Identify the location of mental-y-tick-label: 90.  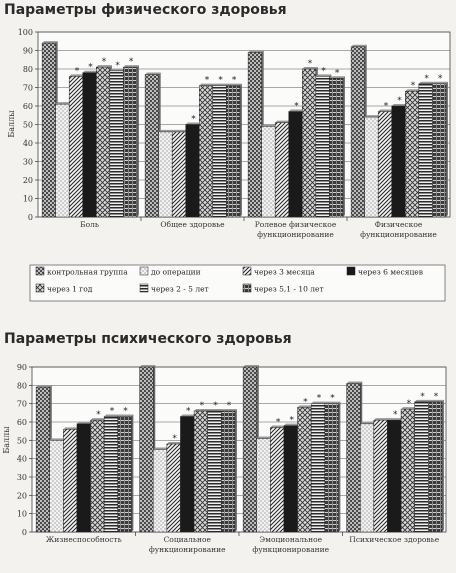
(22, 367).